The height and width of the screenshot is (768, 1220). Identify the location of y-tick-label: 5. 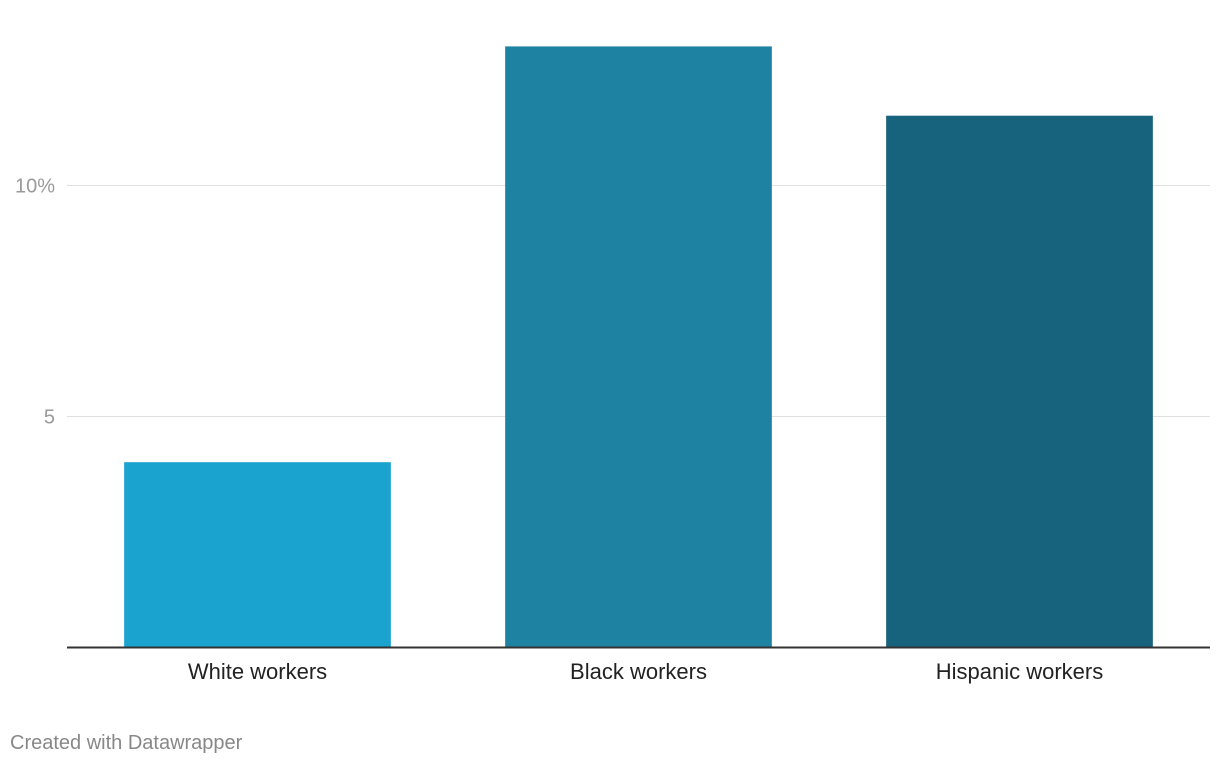
(49, 418).